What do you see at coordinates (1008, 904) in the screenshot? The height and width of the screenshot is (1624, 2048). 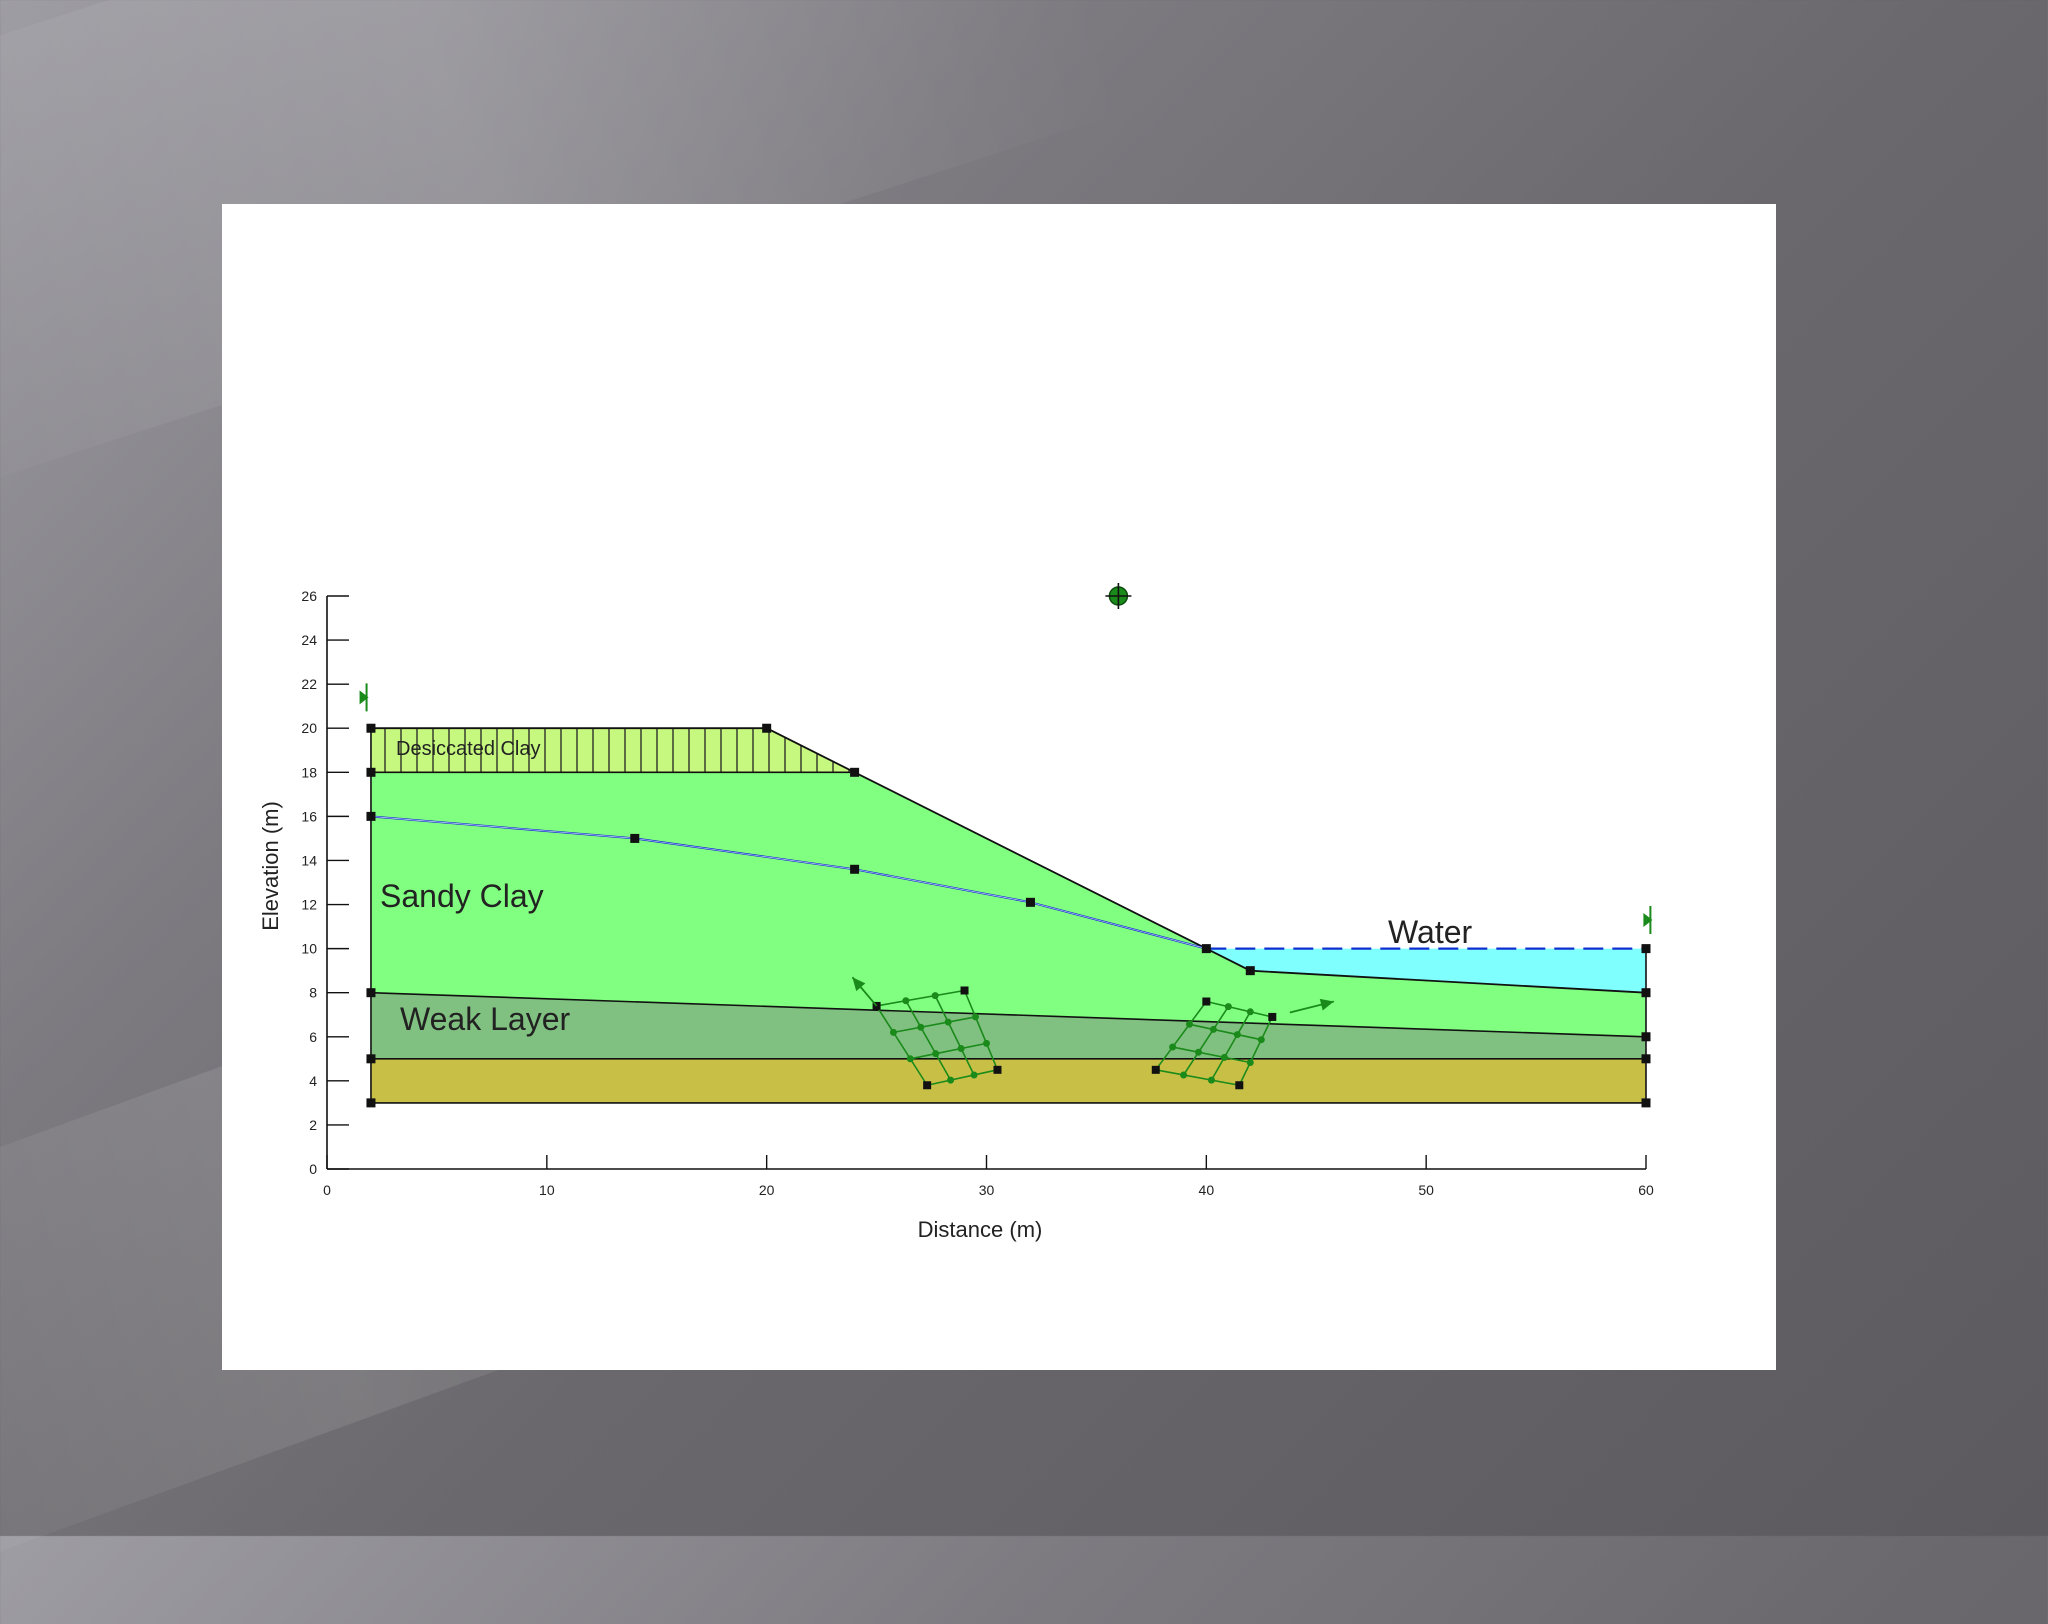 I see `sandy-clay-region` at bounding box center [1008, 904].